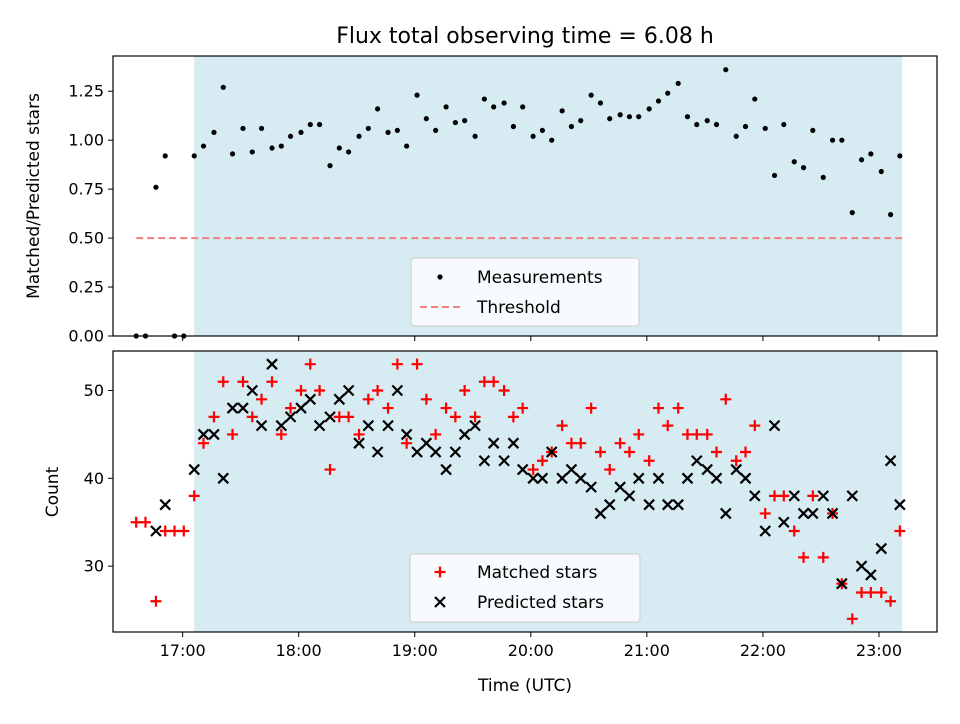 Image resolution: width=960 pixels, height=724 pixels. I want to click on bottom-x-tick-label: 19:00, so click(415, 650).